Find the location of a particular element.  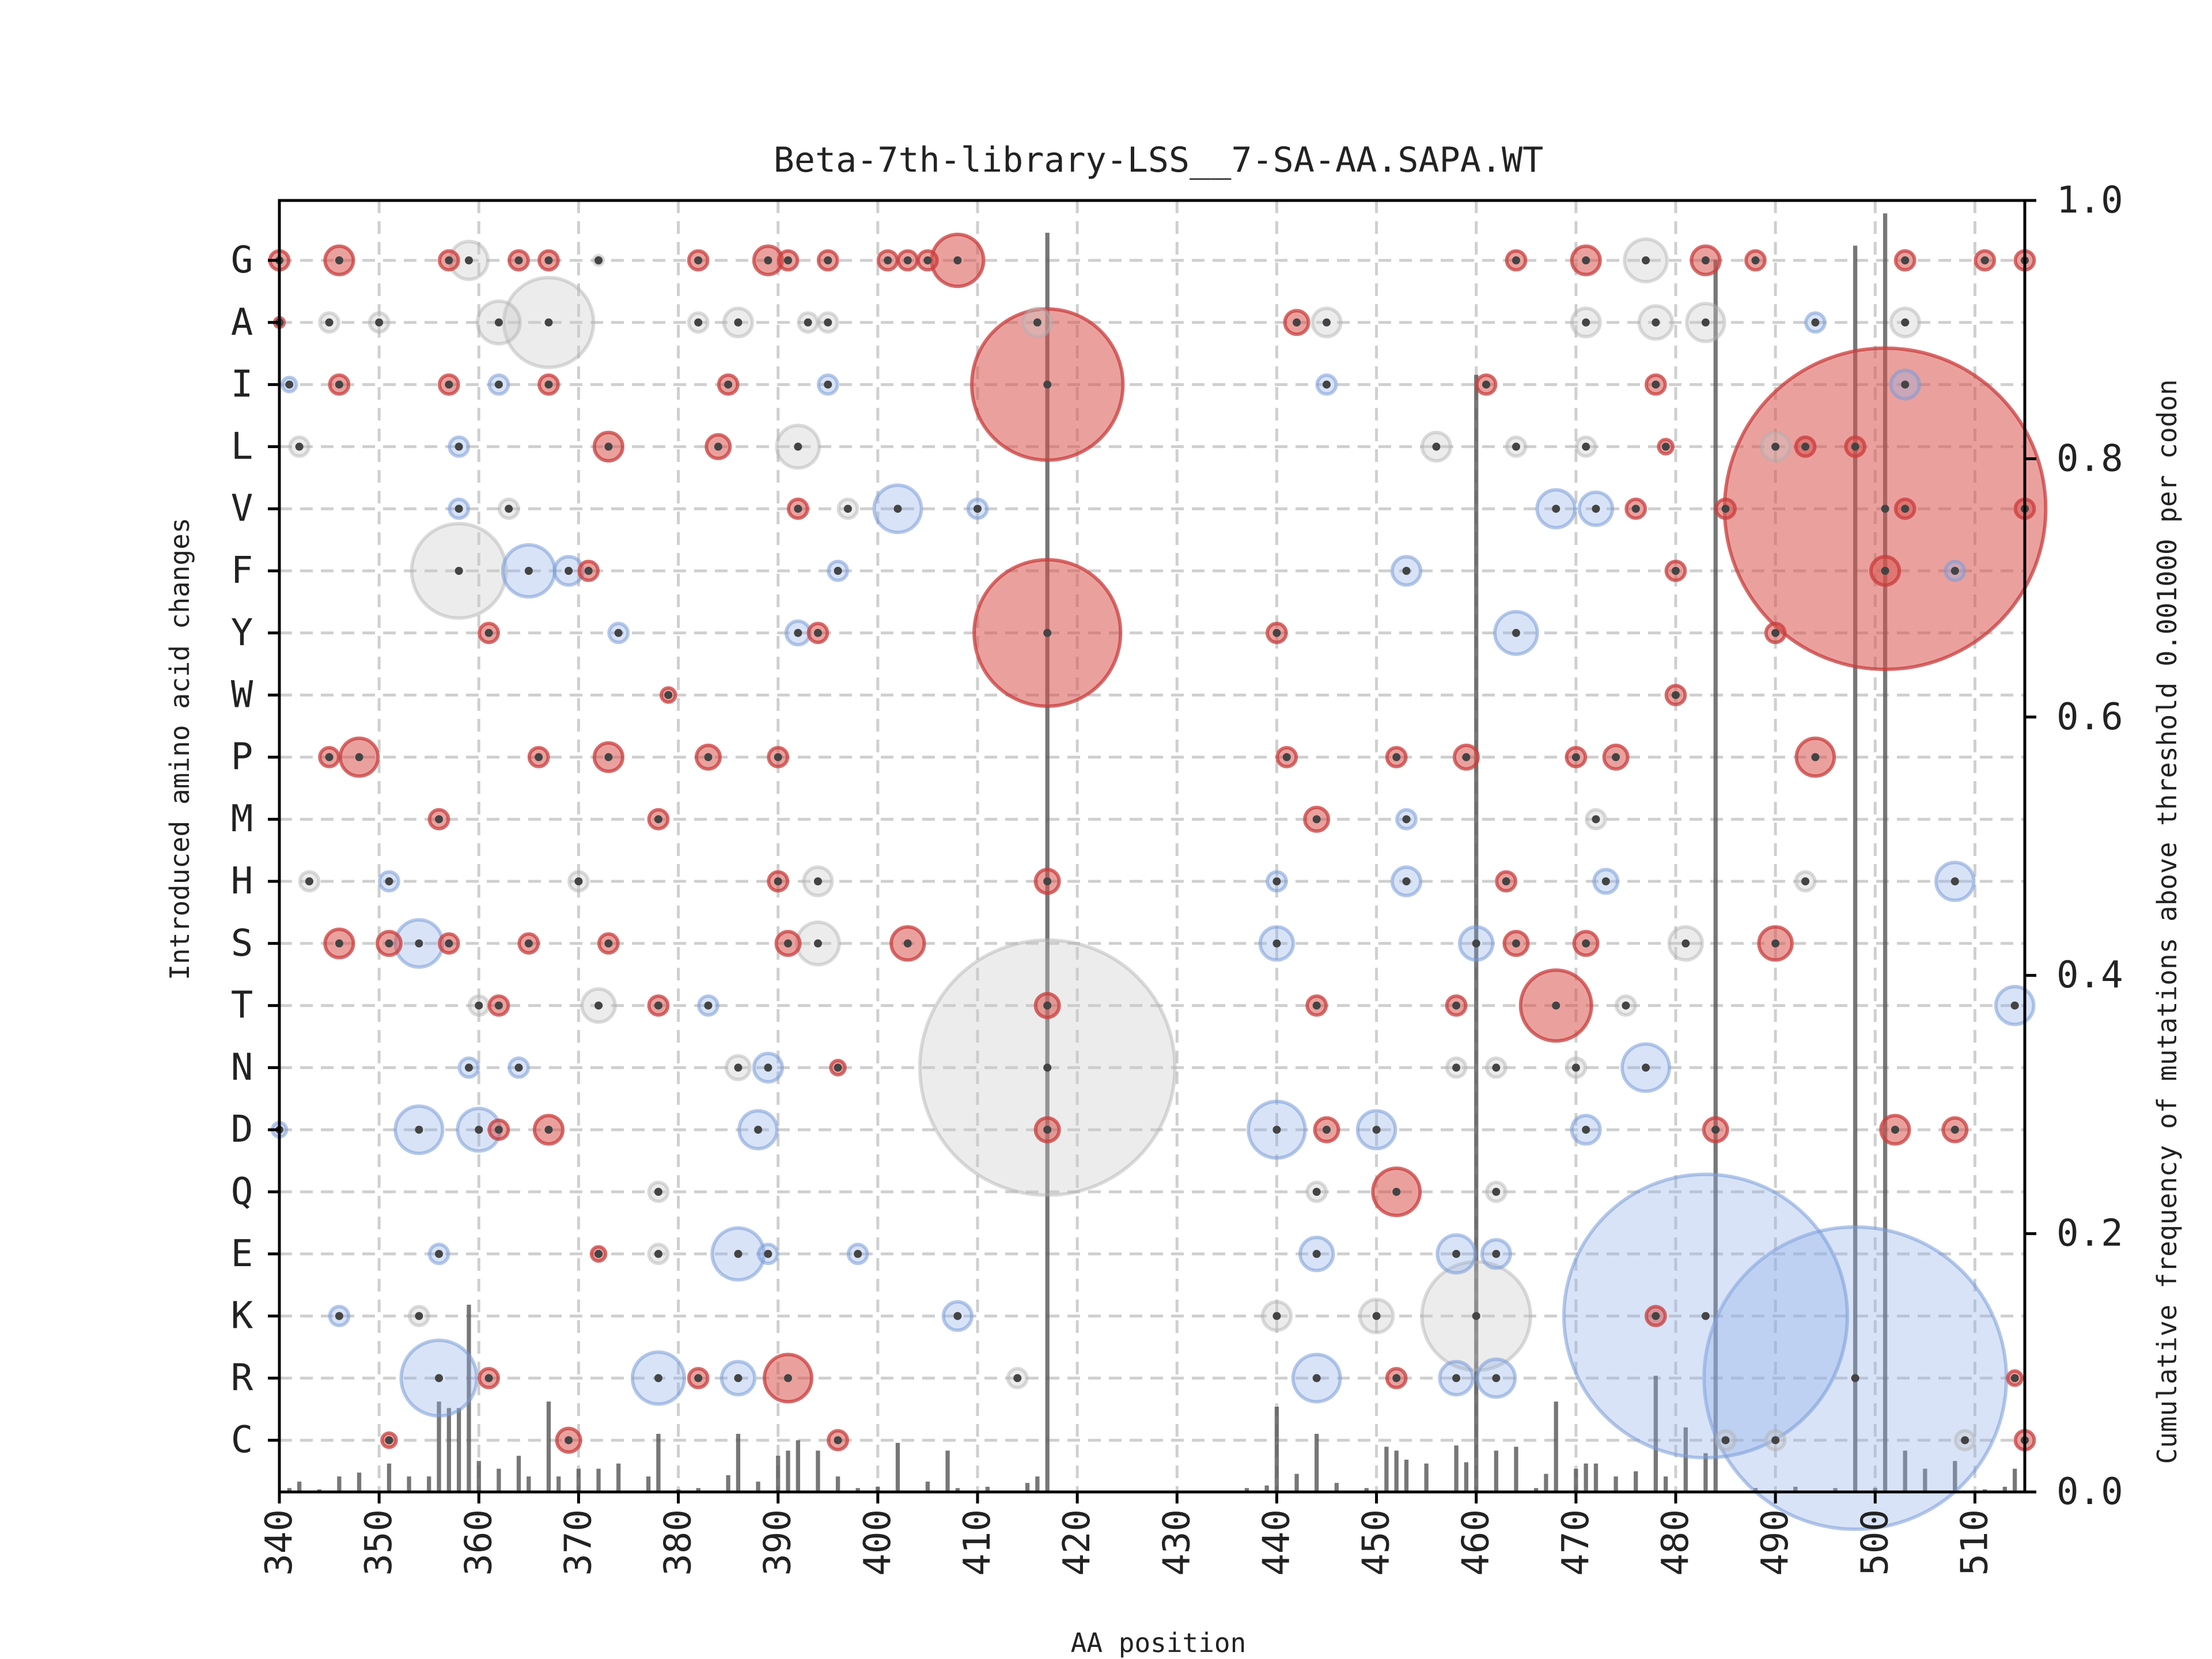

y-tick-label: G is located at coordinates (242, 260).